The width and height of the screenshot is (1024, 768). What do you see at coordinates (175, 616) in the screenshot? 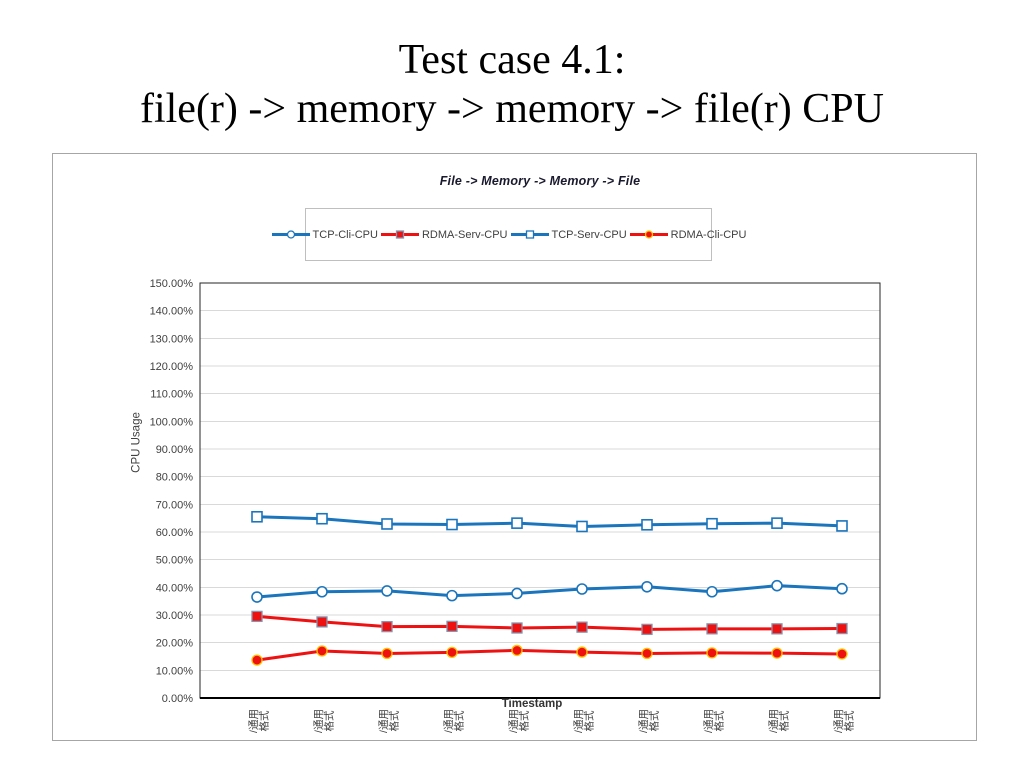
I see `y-tick-label: 30.00%` at bounding box center [175, 616].